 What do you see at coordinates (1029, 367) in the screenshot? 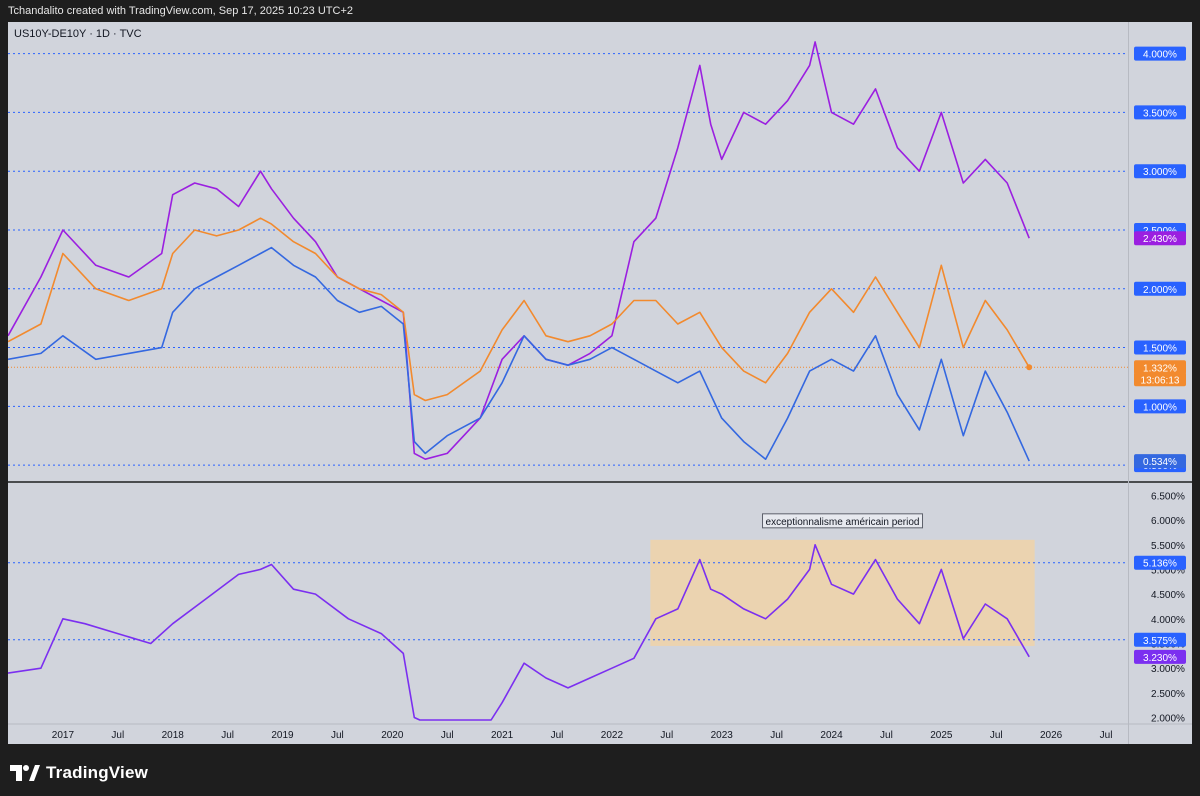
I see `last-price-marker` at bounding box center [1029, 367].